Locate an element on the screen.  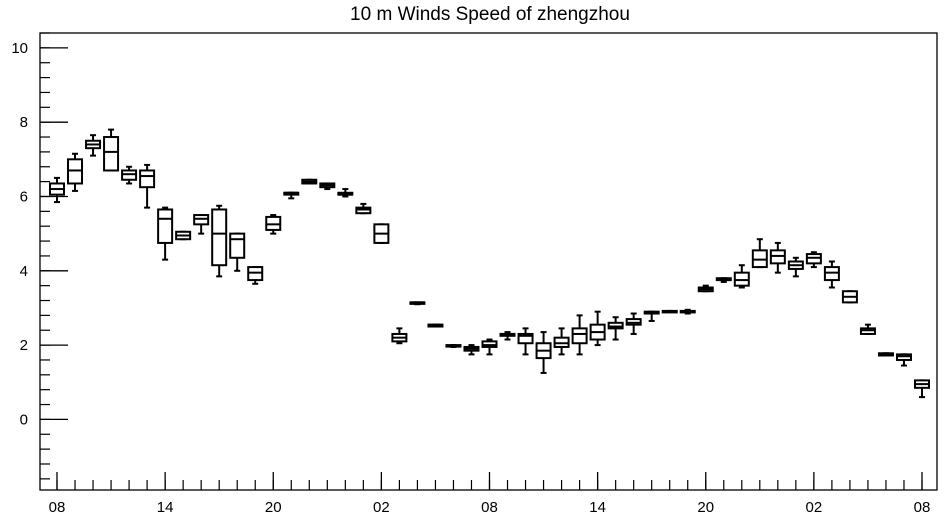
y-tick-label: 0 is located at coordinates (24, 419).